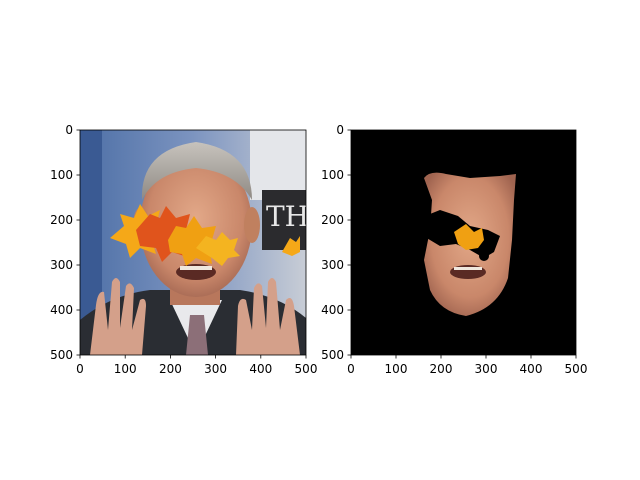  I want to click on right-y-tick-label: 200, so click(332, 220).